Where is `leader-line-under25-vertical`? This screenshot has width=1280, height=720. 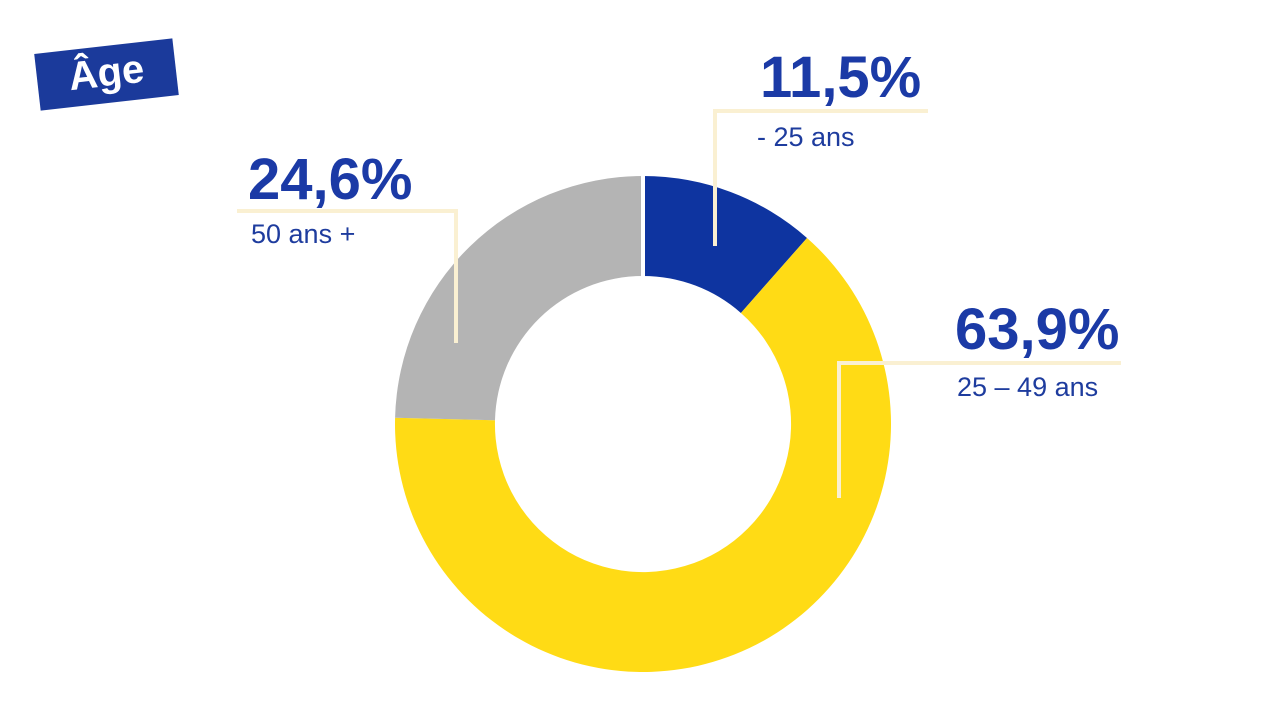 leader-line-under25-vertical is located at coordinates (715, 177).